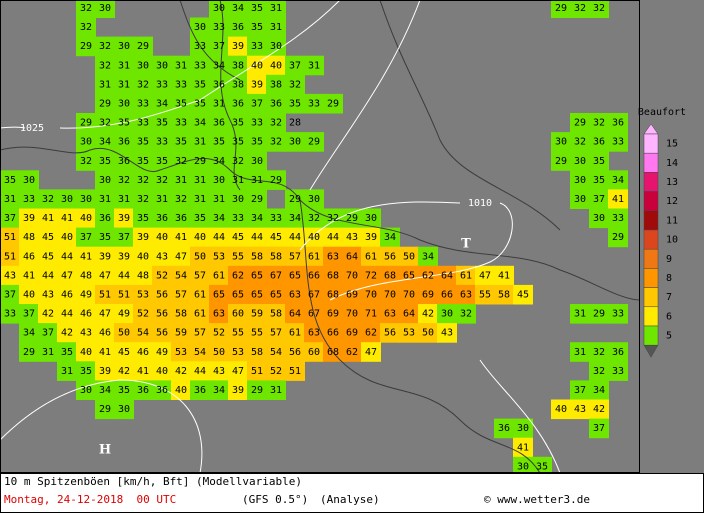  What do you see at coordinates (32, 128) in the screenshot?
I see `isobar-label: 1025` at bounding box center [32, 128].